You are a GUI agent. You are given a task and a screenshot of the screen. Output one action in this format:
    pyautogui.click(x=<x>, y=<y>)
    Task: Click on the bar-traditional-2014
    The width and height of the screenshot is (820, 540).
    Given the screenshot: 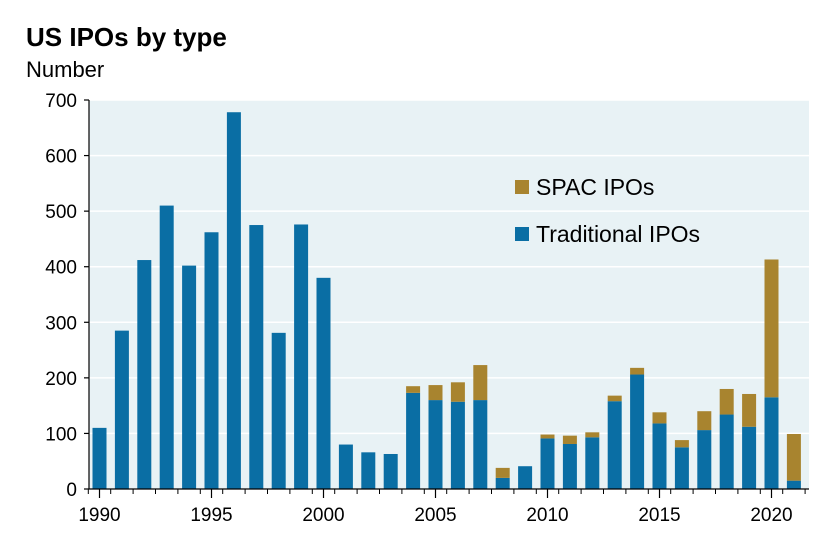 What is the action you would take?
    pyautogui.click(x=637, y=431)
    